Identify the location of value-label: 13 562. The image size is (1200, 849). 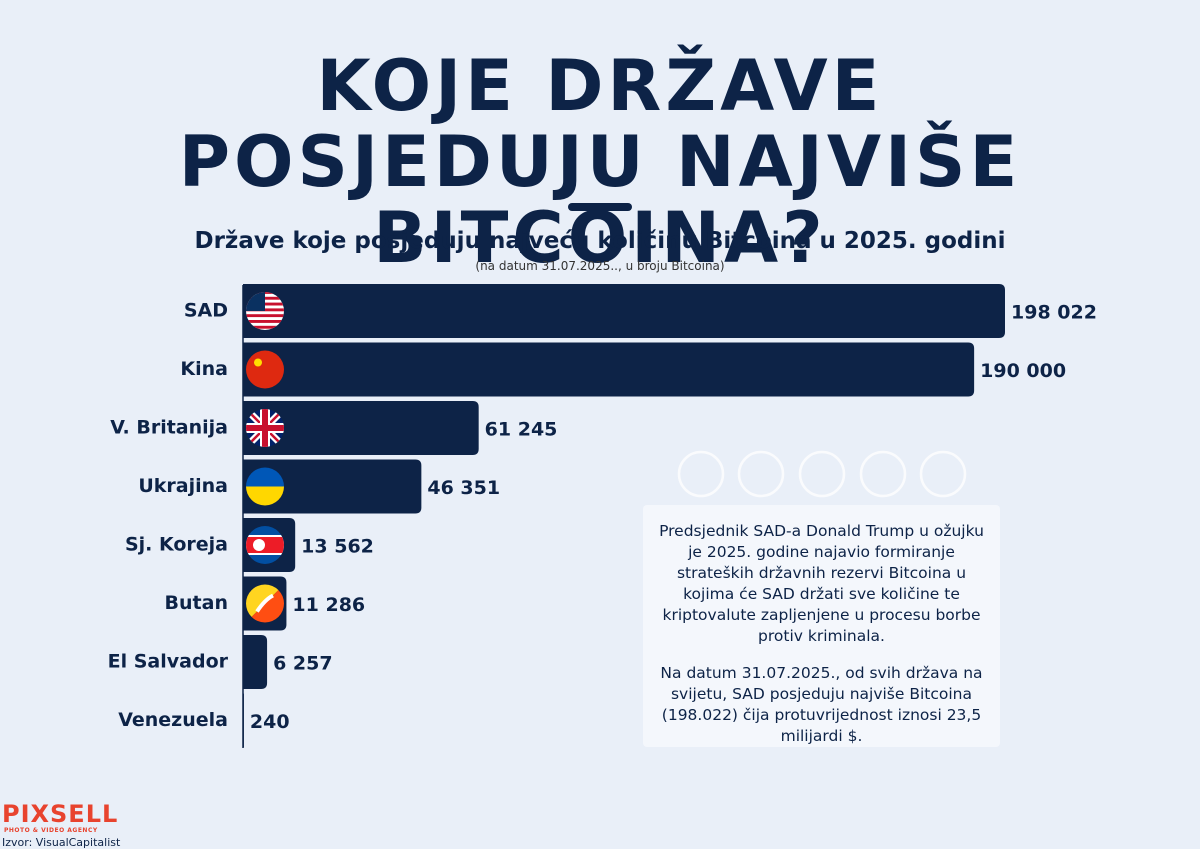
(337, 547).